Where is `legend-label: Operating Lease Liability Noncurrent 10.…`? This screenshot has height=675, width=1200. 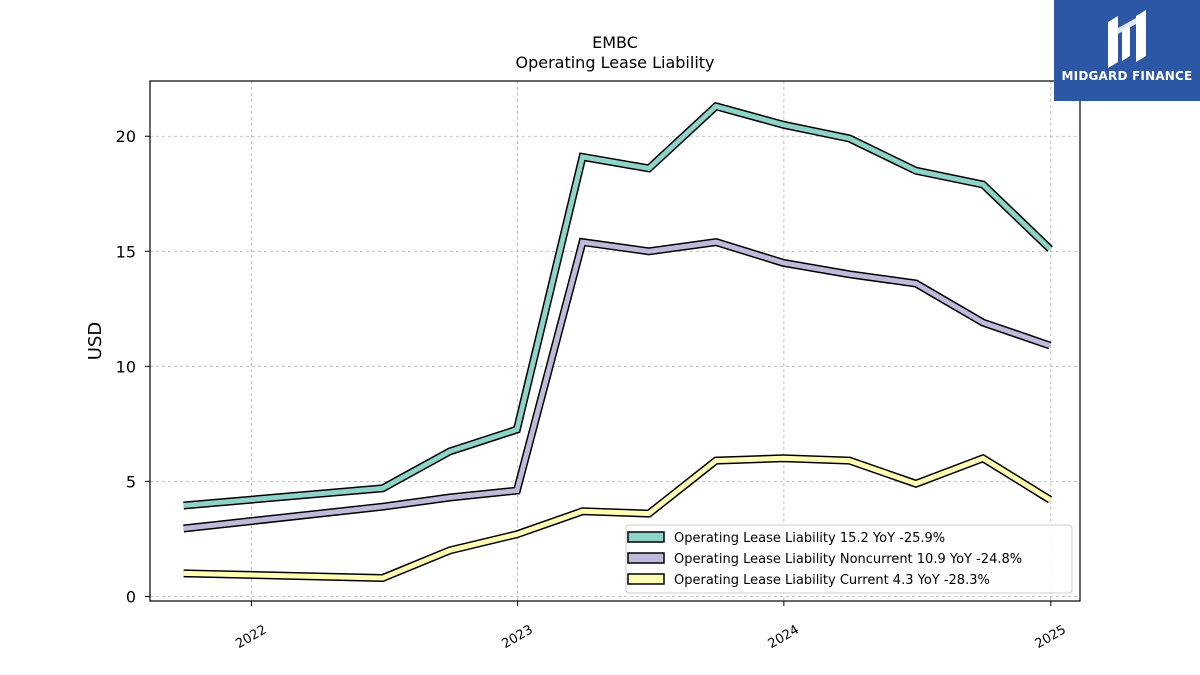 legend-label: Operating Lease Liability Noncurrent 10.… is located at coordinates (848, 559).